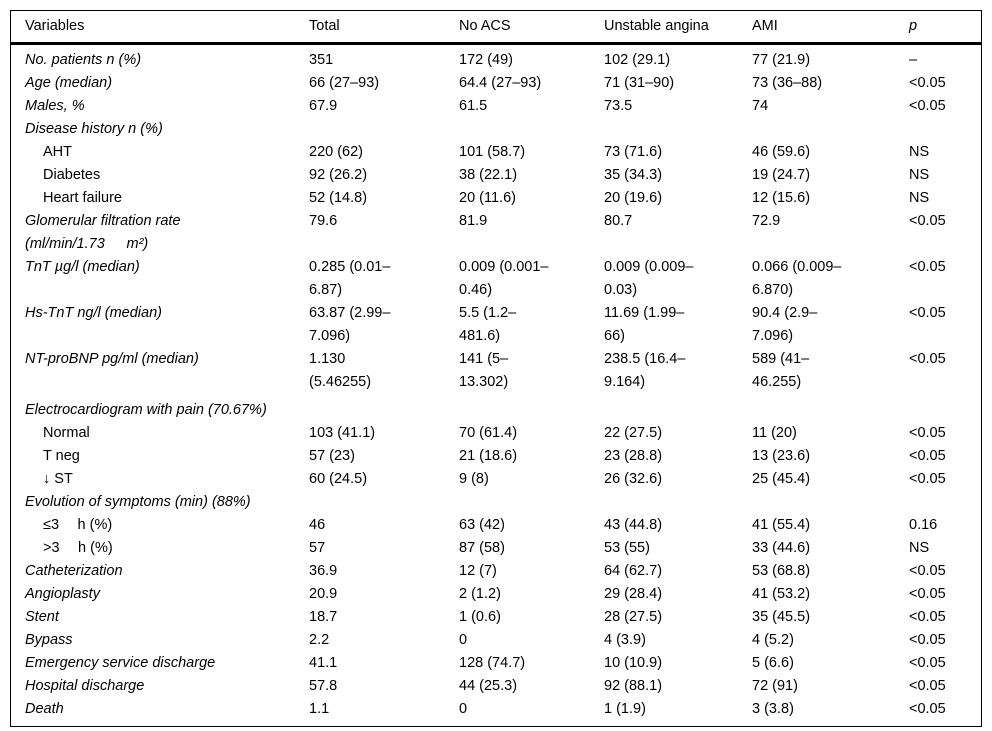 Image resolution: width=992 pixels, height=731 pixels. I want to click on table-row: Death 1.1 0 1 (1.9) 3 (3.8) <0.05, so click(496, 712).